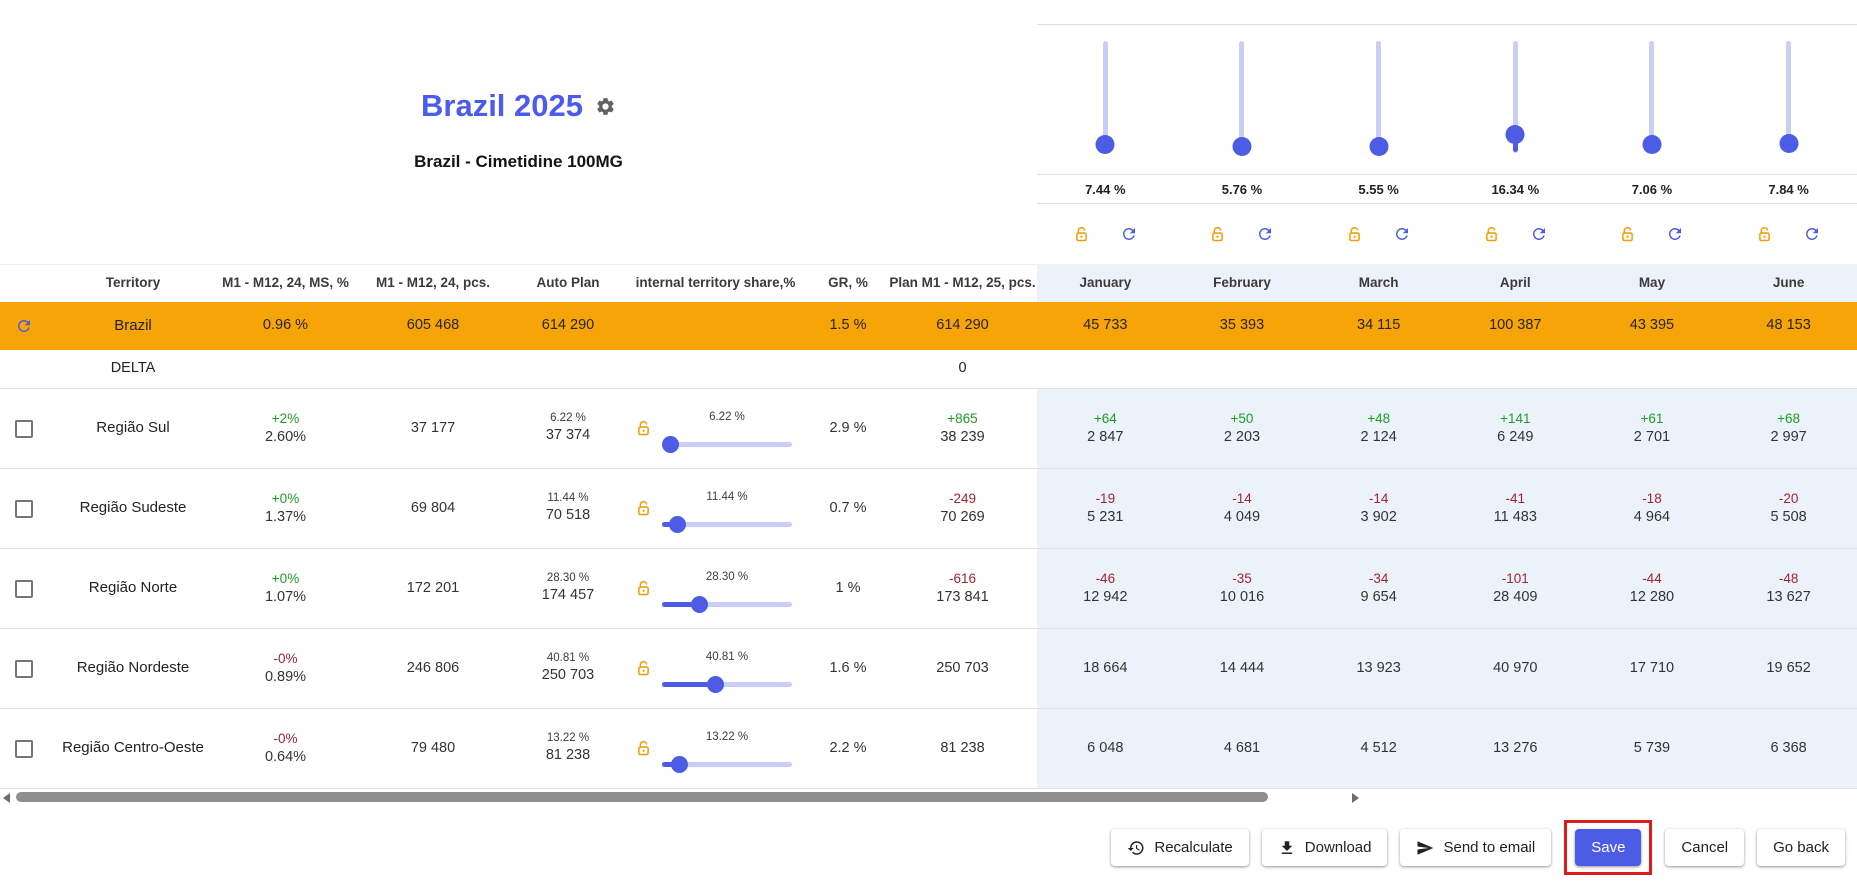 The height and width of the screenshot is (882, 1857). What do you see at coordinates (1788, 588) in the screenshot?
I see `month-cell: -48 13 627` at bounding box center [1788, 588].